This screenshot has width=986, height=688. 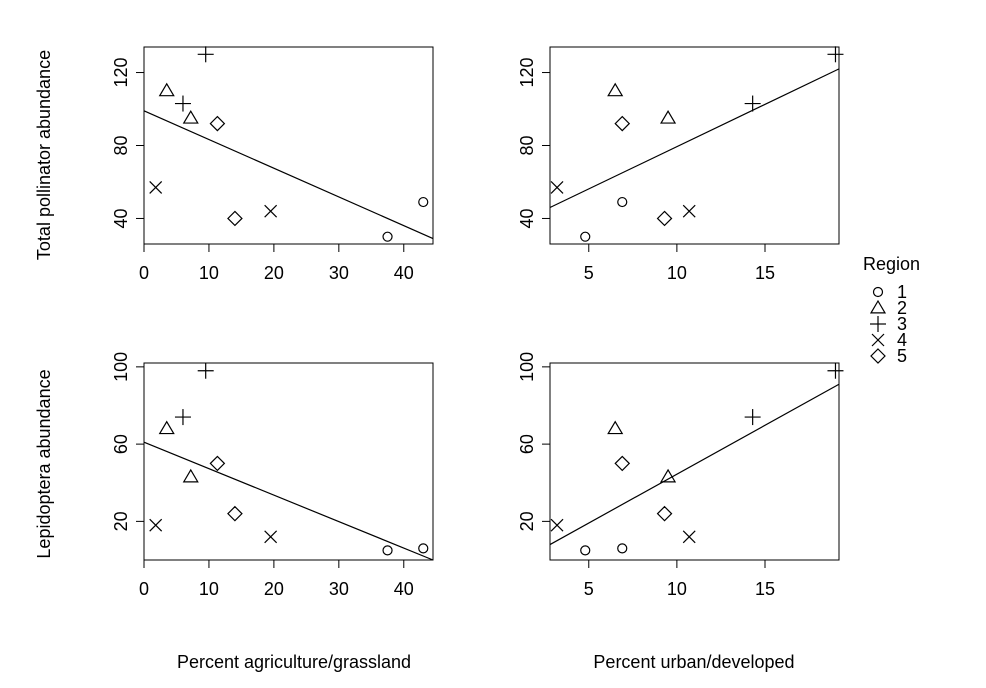 What do you see at coordinates (44, 155) in the screenshot?
I see `y-axis-label-total: Total pollinator abundance` at bounding box center [44, 155].